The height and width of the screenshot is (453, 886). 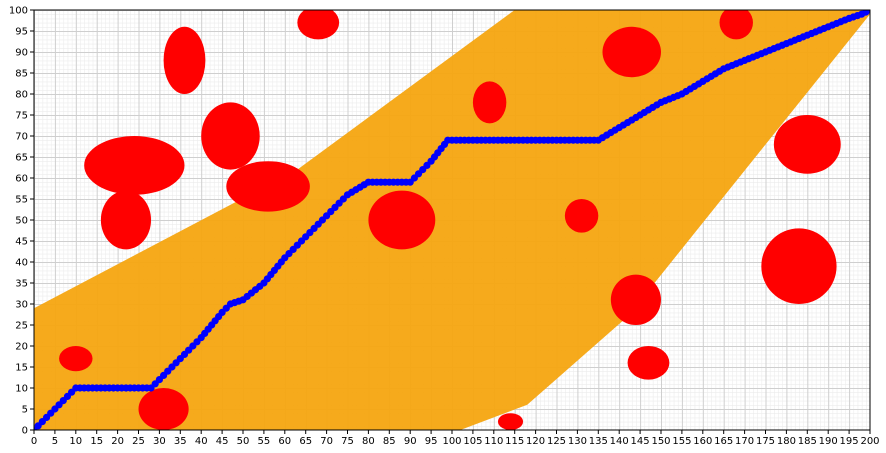 I want to click on y-tick-label: 95, so click(x=21, y=32).